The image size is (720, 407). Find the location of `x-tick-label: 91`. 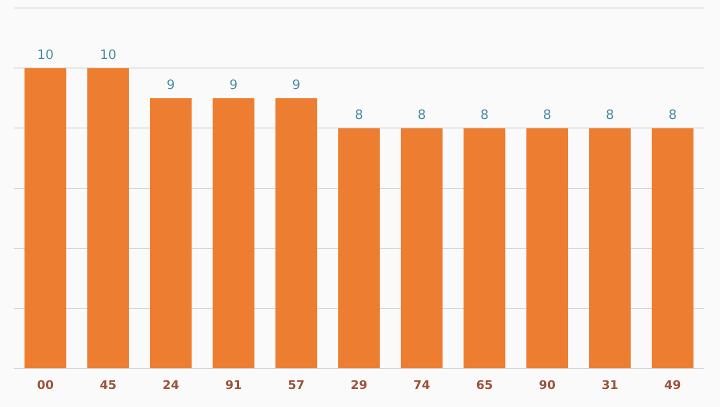

x-tick-label: 91 is located at coordinates (233, 385).